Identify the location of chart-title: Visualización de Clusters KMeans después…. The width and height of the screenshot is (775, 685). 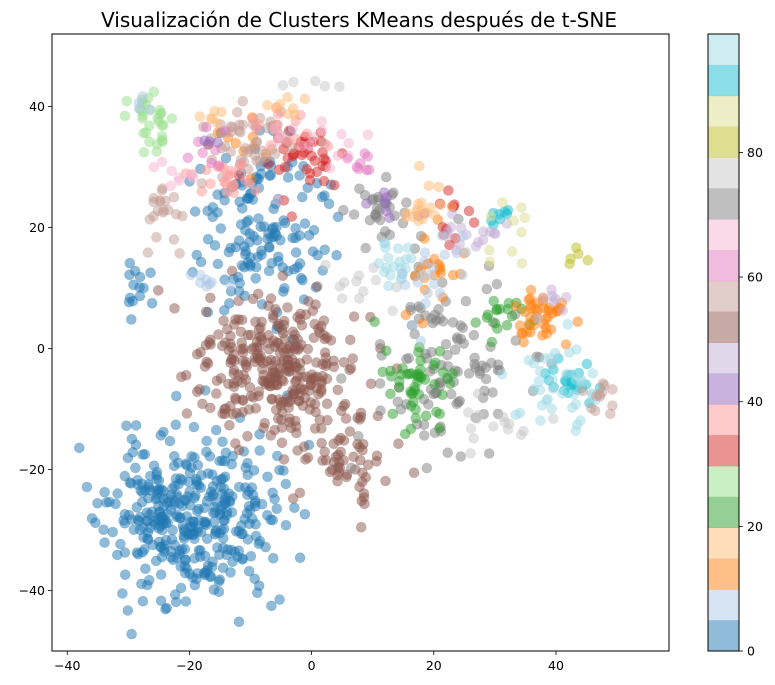
(359, 20).